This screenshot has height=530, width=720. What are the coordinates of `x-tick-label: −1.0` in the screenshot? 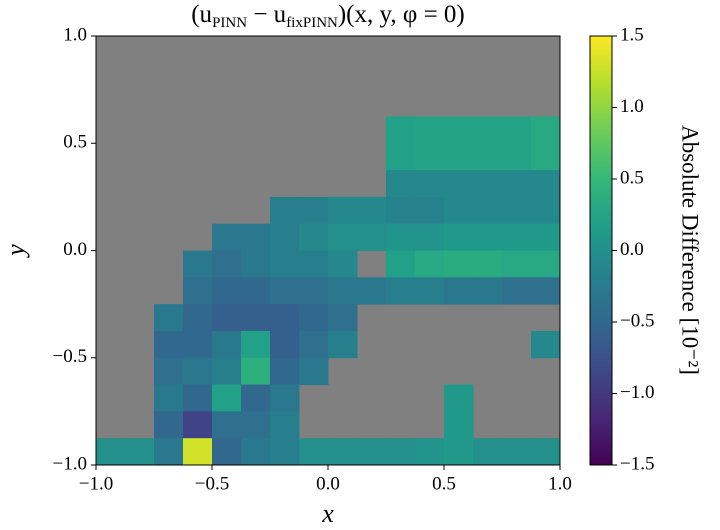 It's located at (96, 483).